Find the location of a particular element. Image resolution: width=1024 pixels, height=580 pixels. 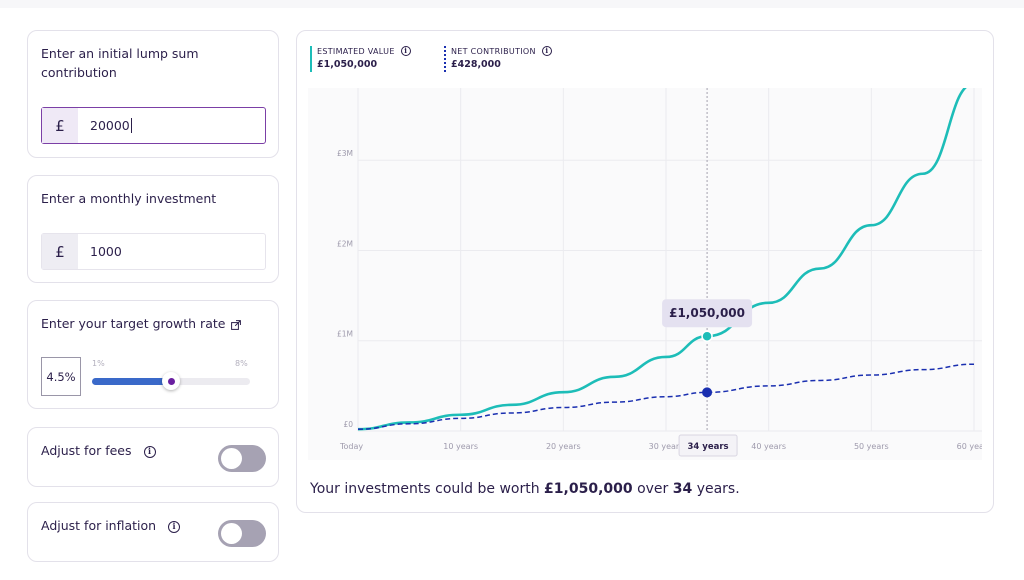

fees-card: Adjust for fees i is located at coordinates (153, 457).